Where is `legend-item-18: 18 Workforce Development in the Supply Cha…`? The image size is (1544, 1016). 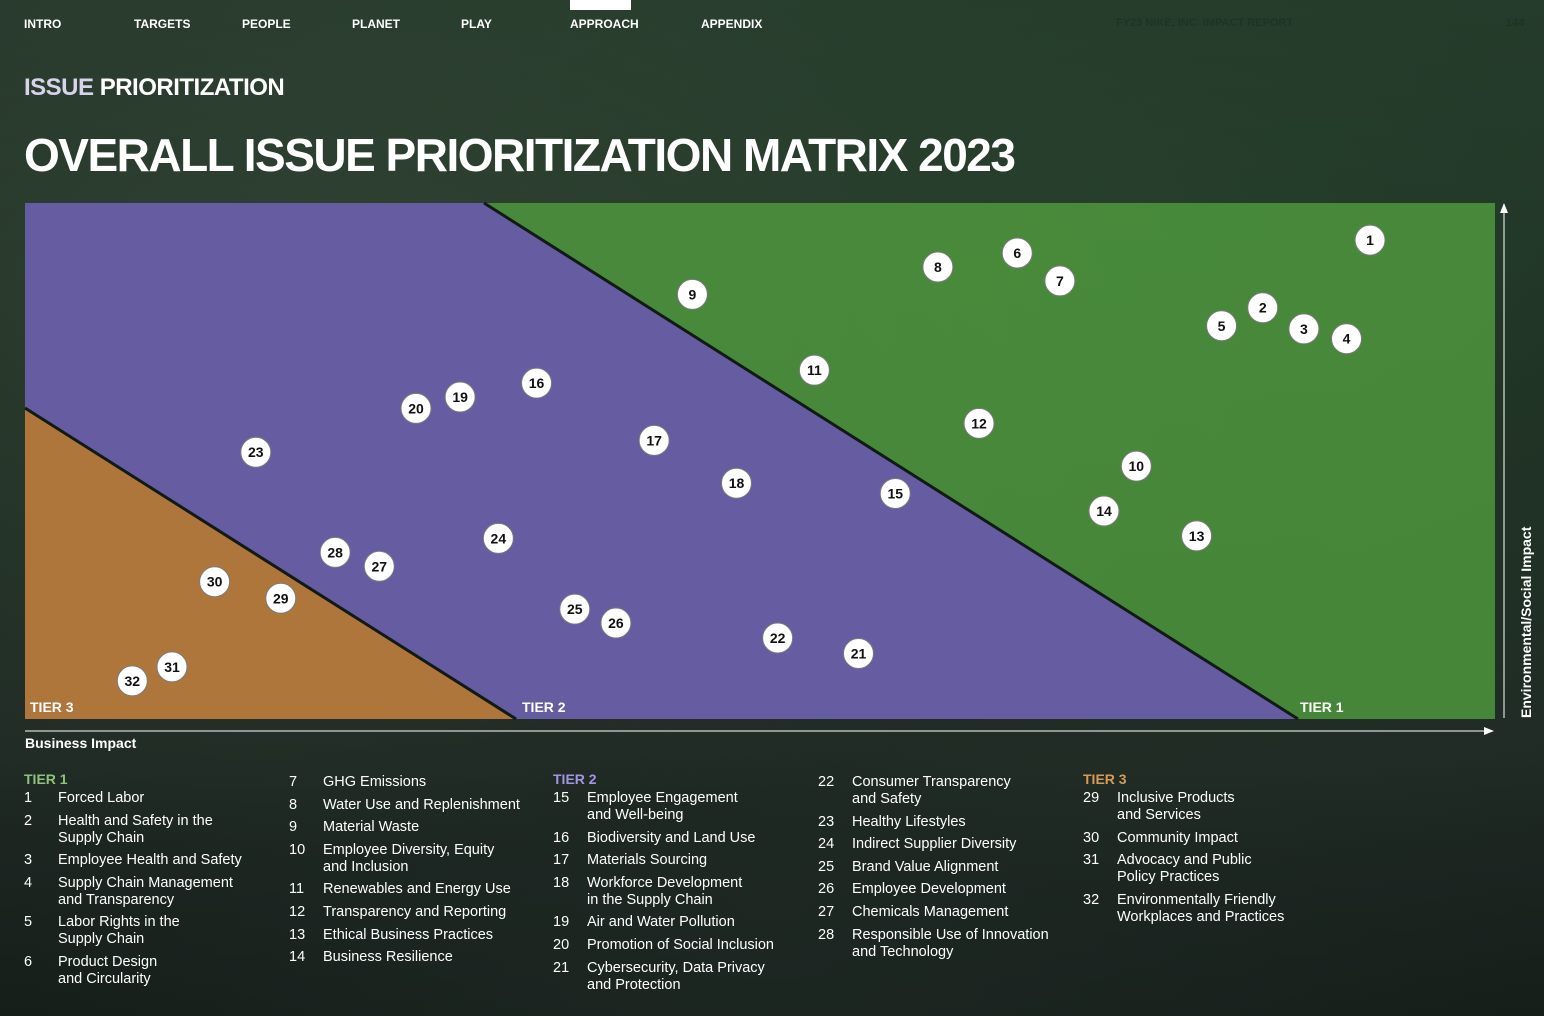 legend-item-18: 18 Workforce Development in the Supply Cha… is located at coordinates (648, 891).